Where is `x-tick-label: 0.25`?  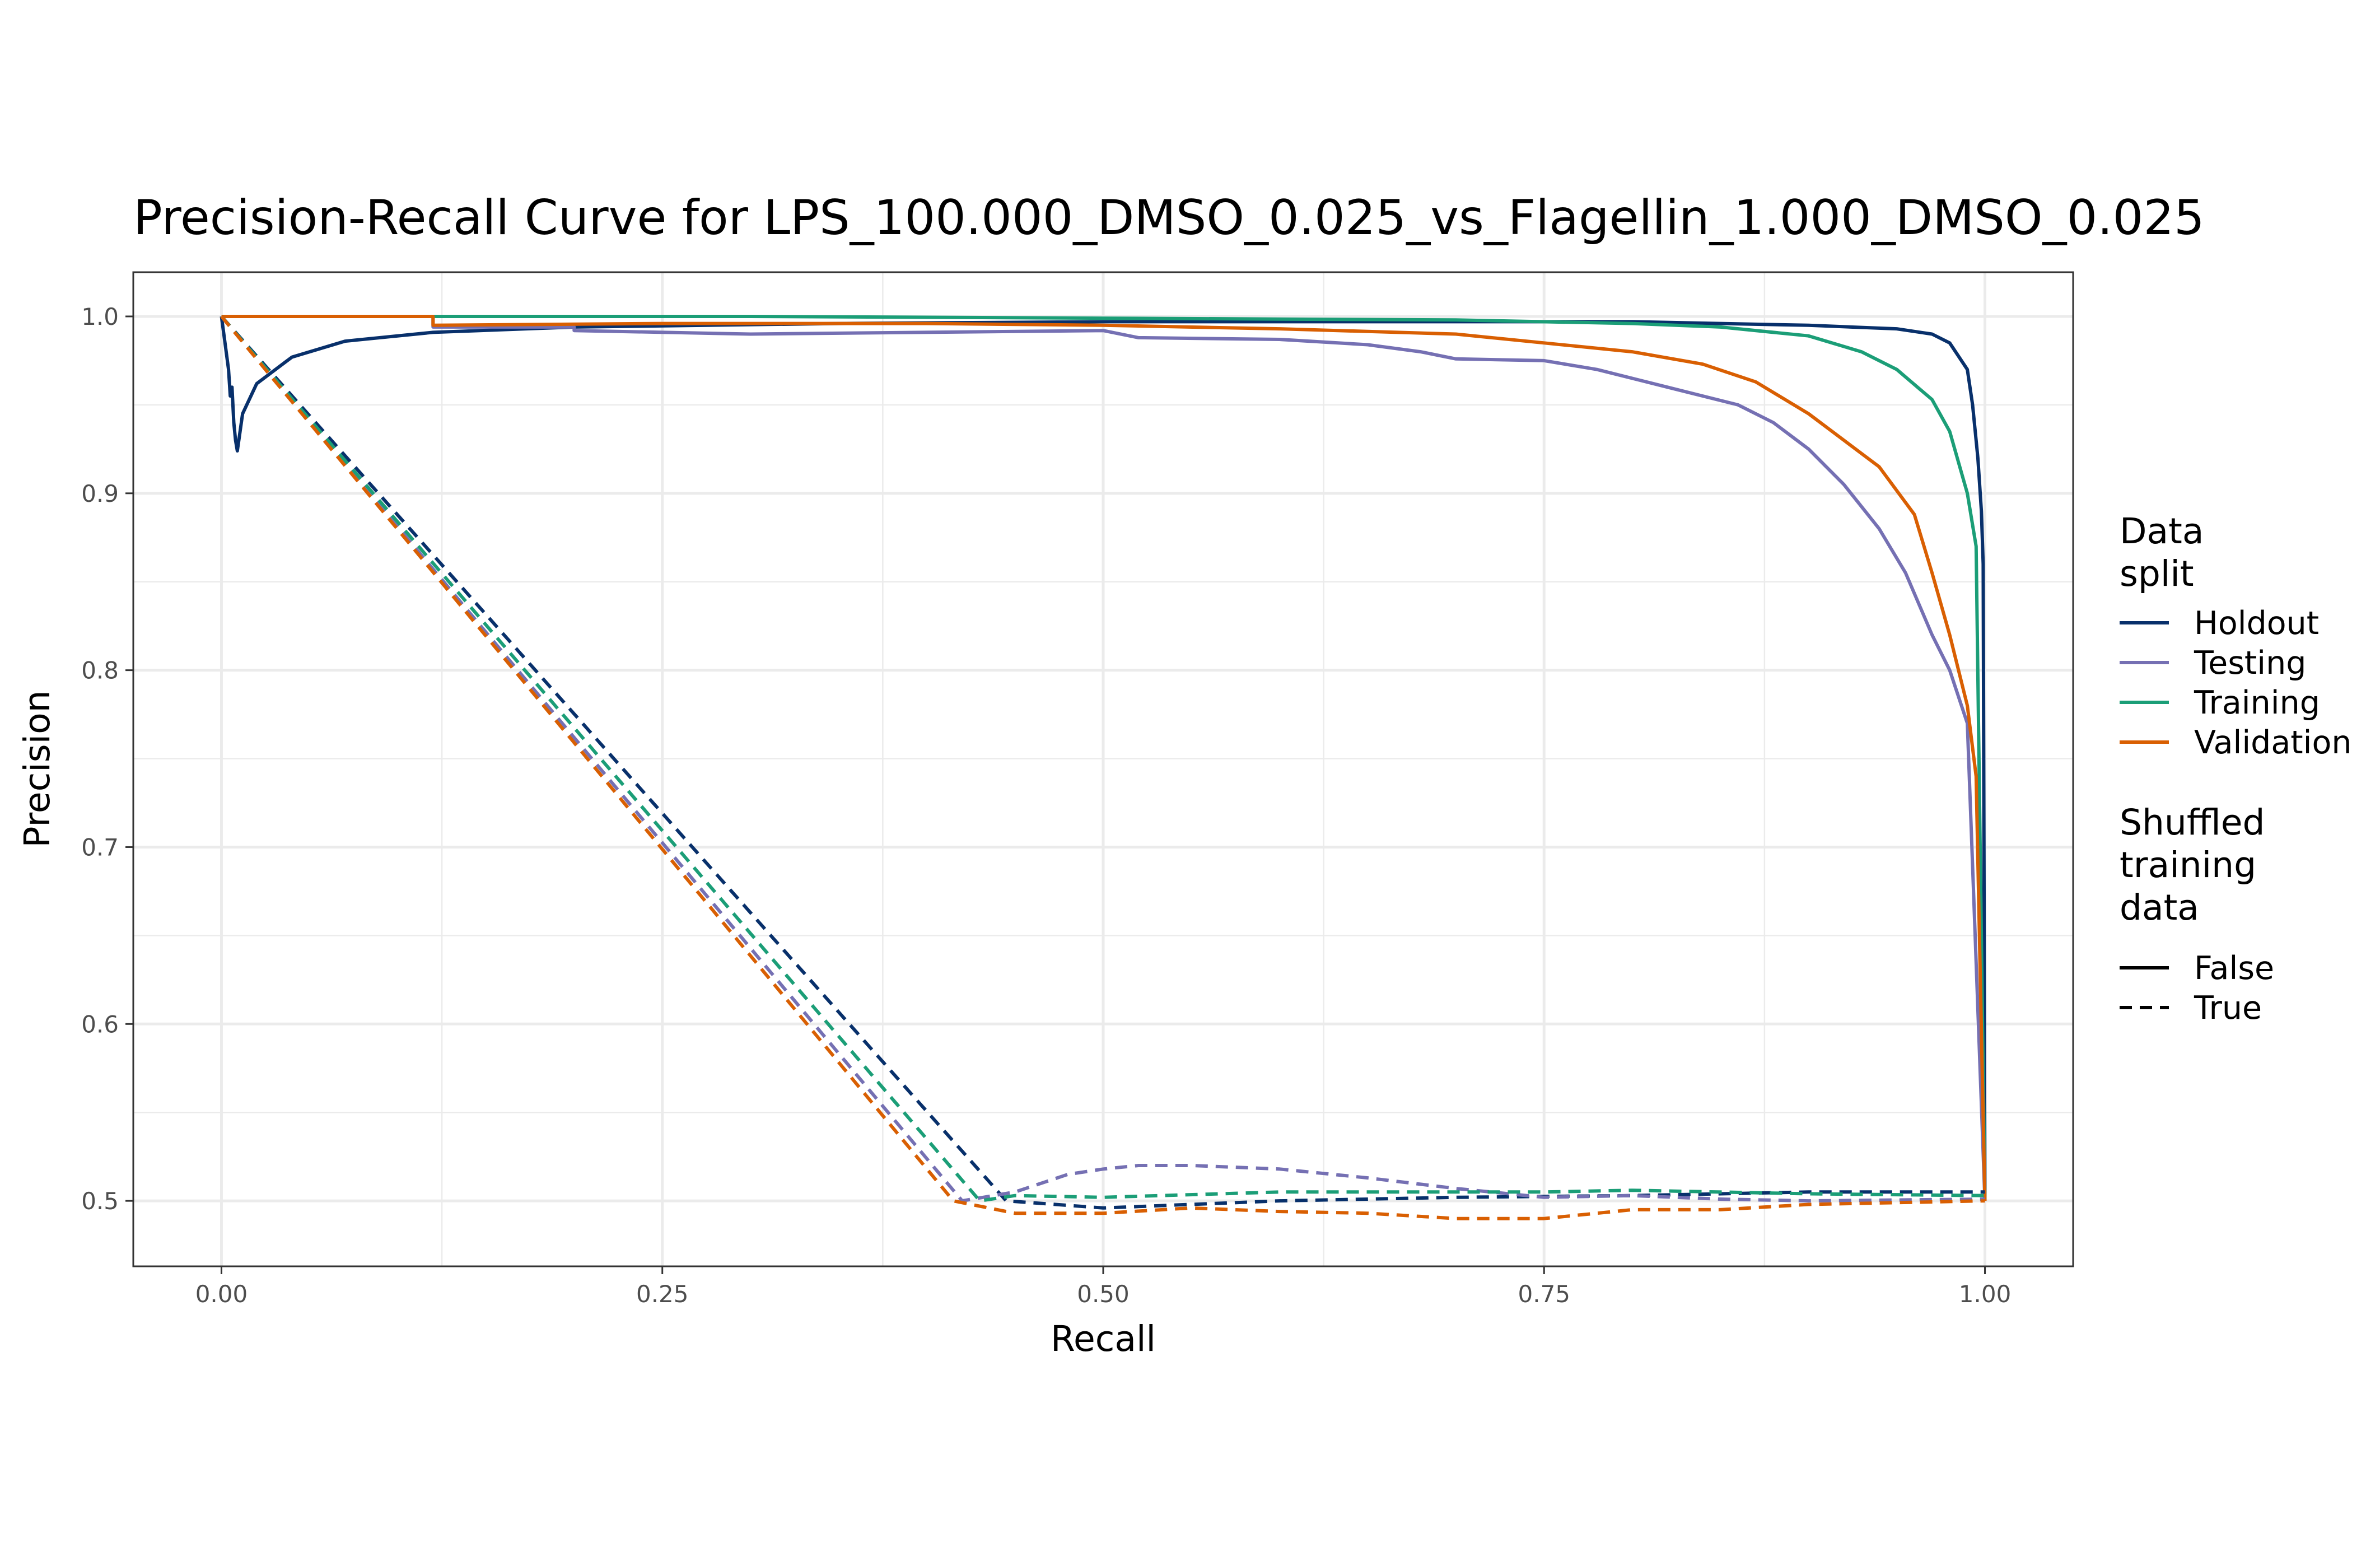
x-tick-label: 0.25 is located at coordinates (663, 1294).